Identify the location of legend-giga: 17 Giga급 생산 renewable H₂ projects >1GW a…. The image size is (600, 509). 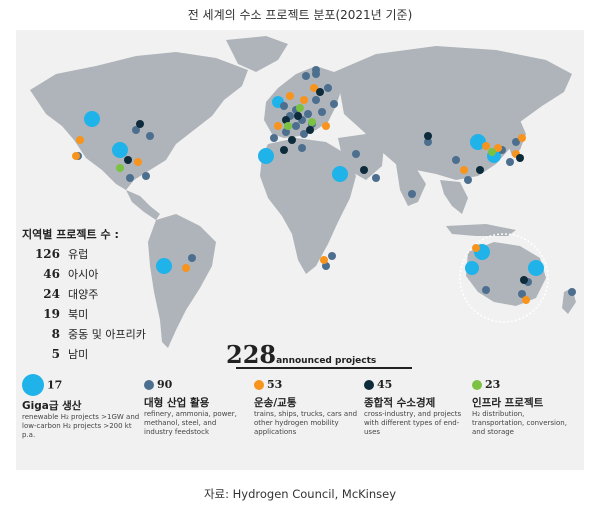
(81, 407).